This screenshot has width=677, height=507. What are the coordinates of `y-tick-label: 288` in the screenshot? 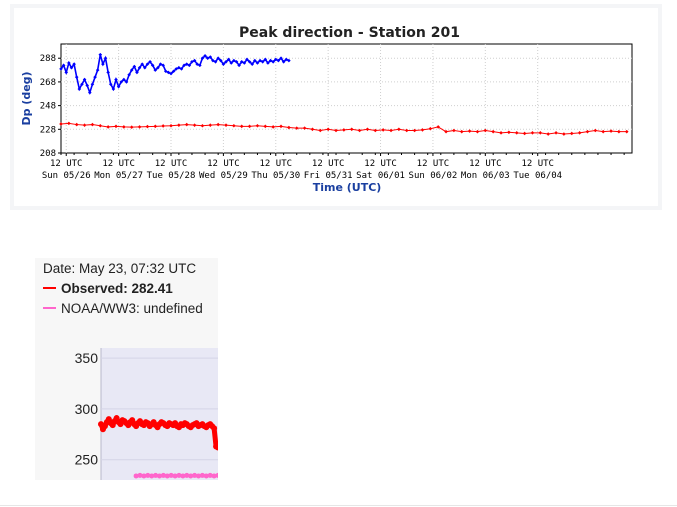 It's located at (48, 59).